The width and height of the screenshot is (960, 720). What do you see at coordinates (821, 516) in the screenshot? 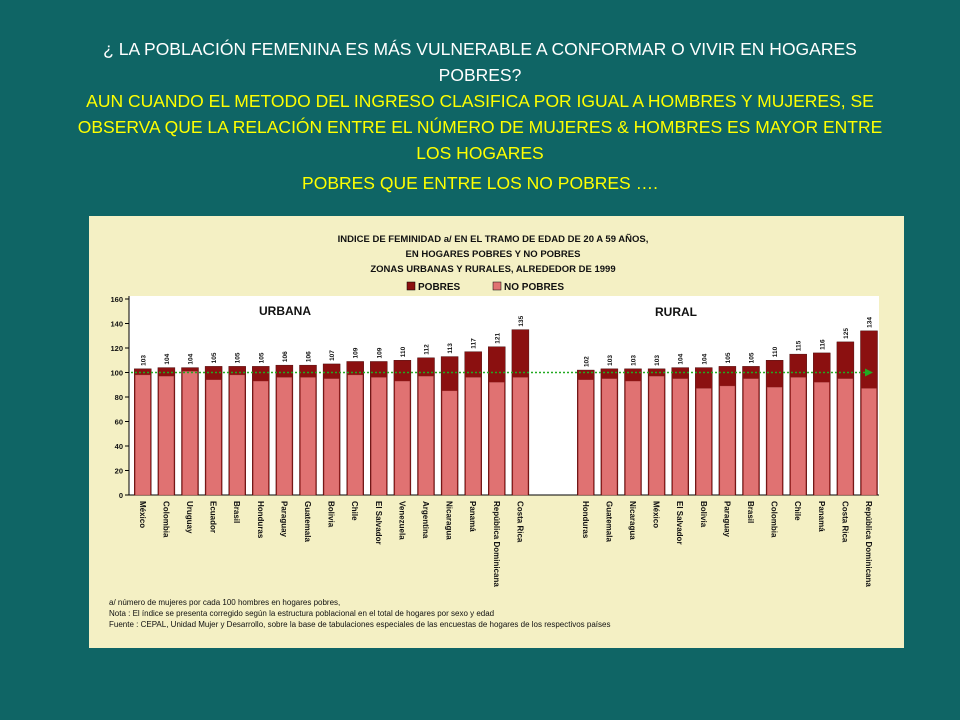
I see `category-label: Panamá` at bounding box center [821, 516].